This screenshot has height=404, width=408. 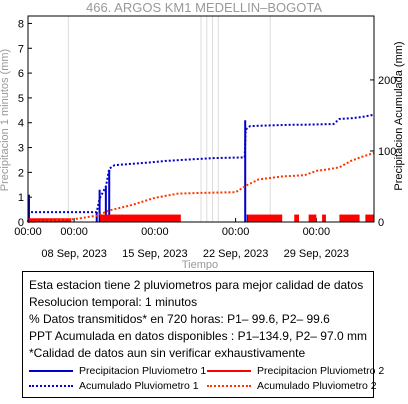 I want to click on chart-title: 466. ARGOS KM1 MEDELLIN–BOGOTA, so click(x=204, y=7).